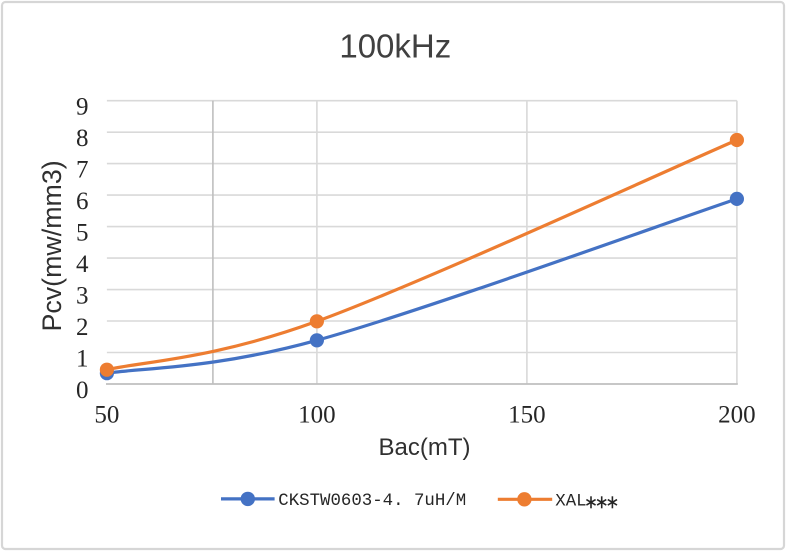 The height and width of the screenshot is (551, 786). Describe the element at coordinates (82, 358) in the screenshot. I see `svg-text: 1` at that location.